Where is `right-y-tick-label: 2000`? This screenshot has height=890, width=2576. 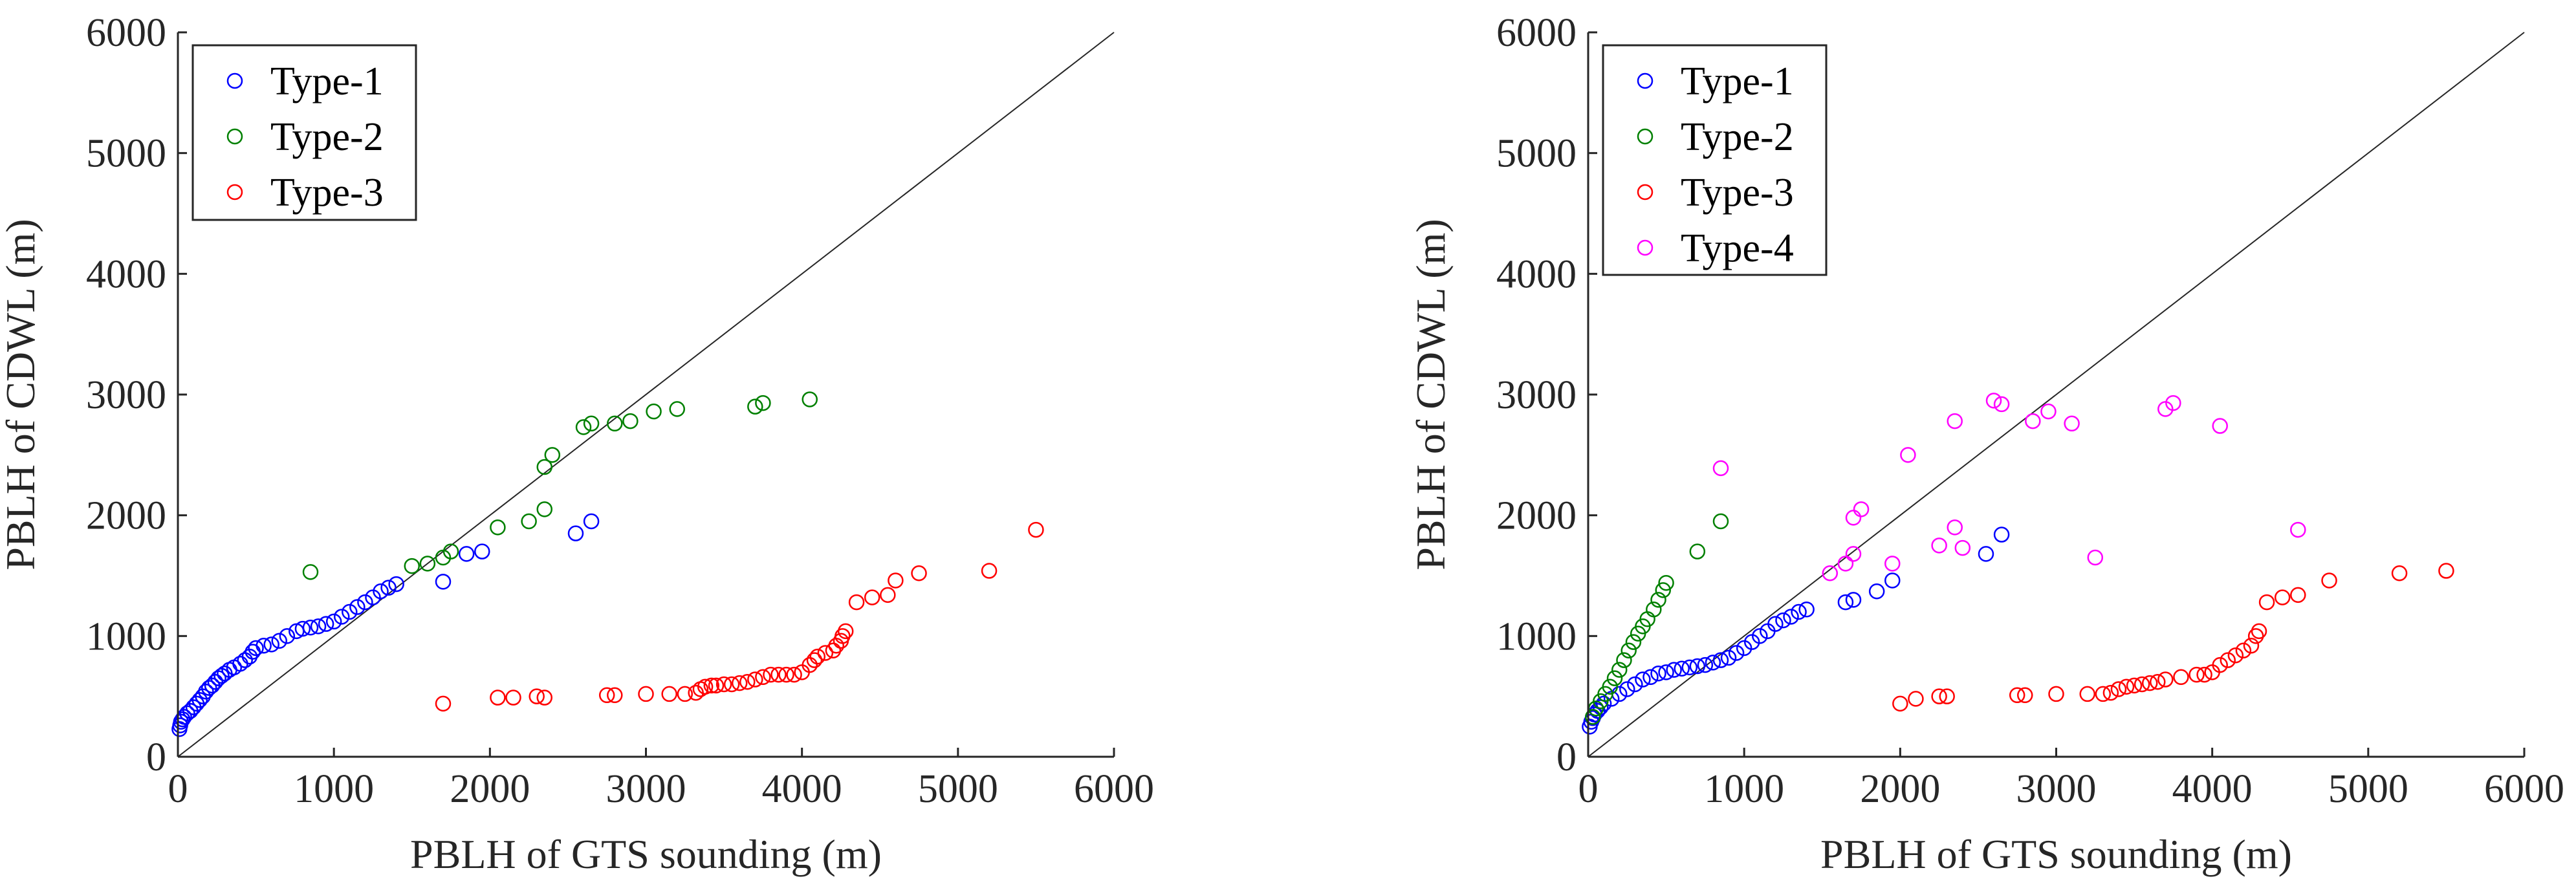 right-y-tick-label: 2000 is located at coordinates (1536, 516).